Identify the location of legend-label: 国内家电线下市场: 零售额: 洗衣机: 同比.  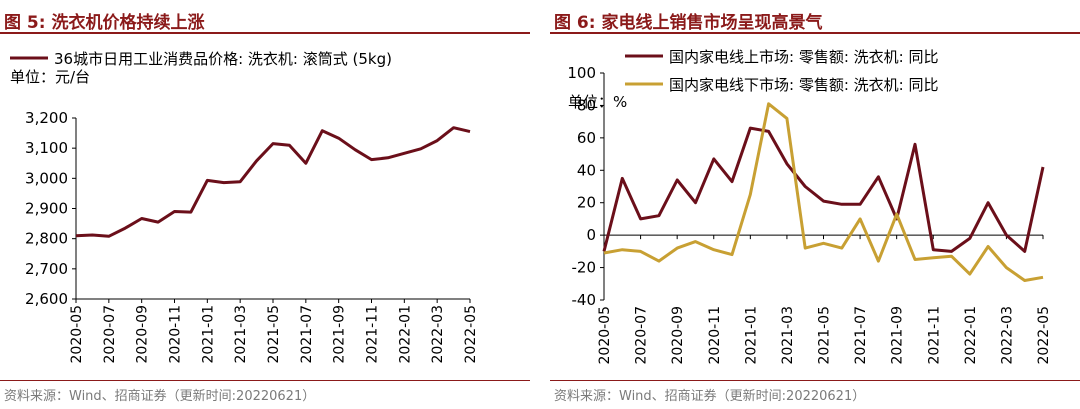
(803, 85).